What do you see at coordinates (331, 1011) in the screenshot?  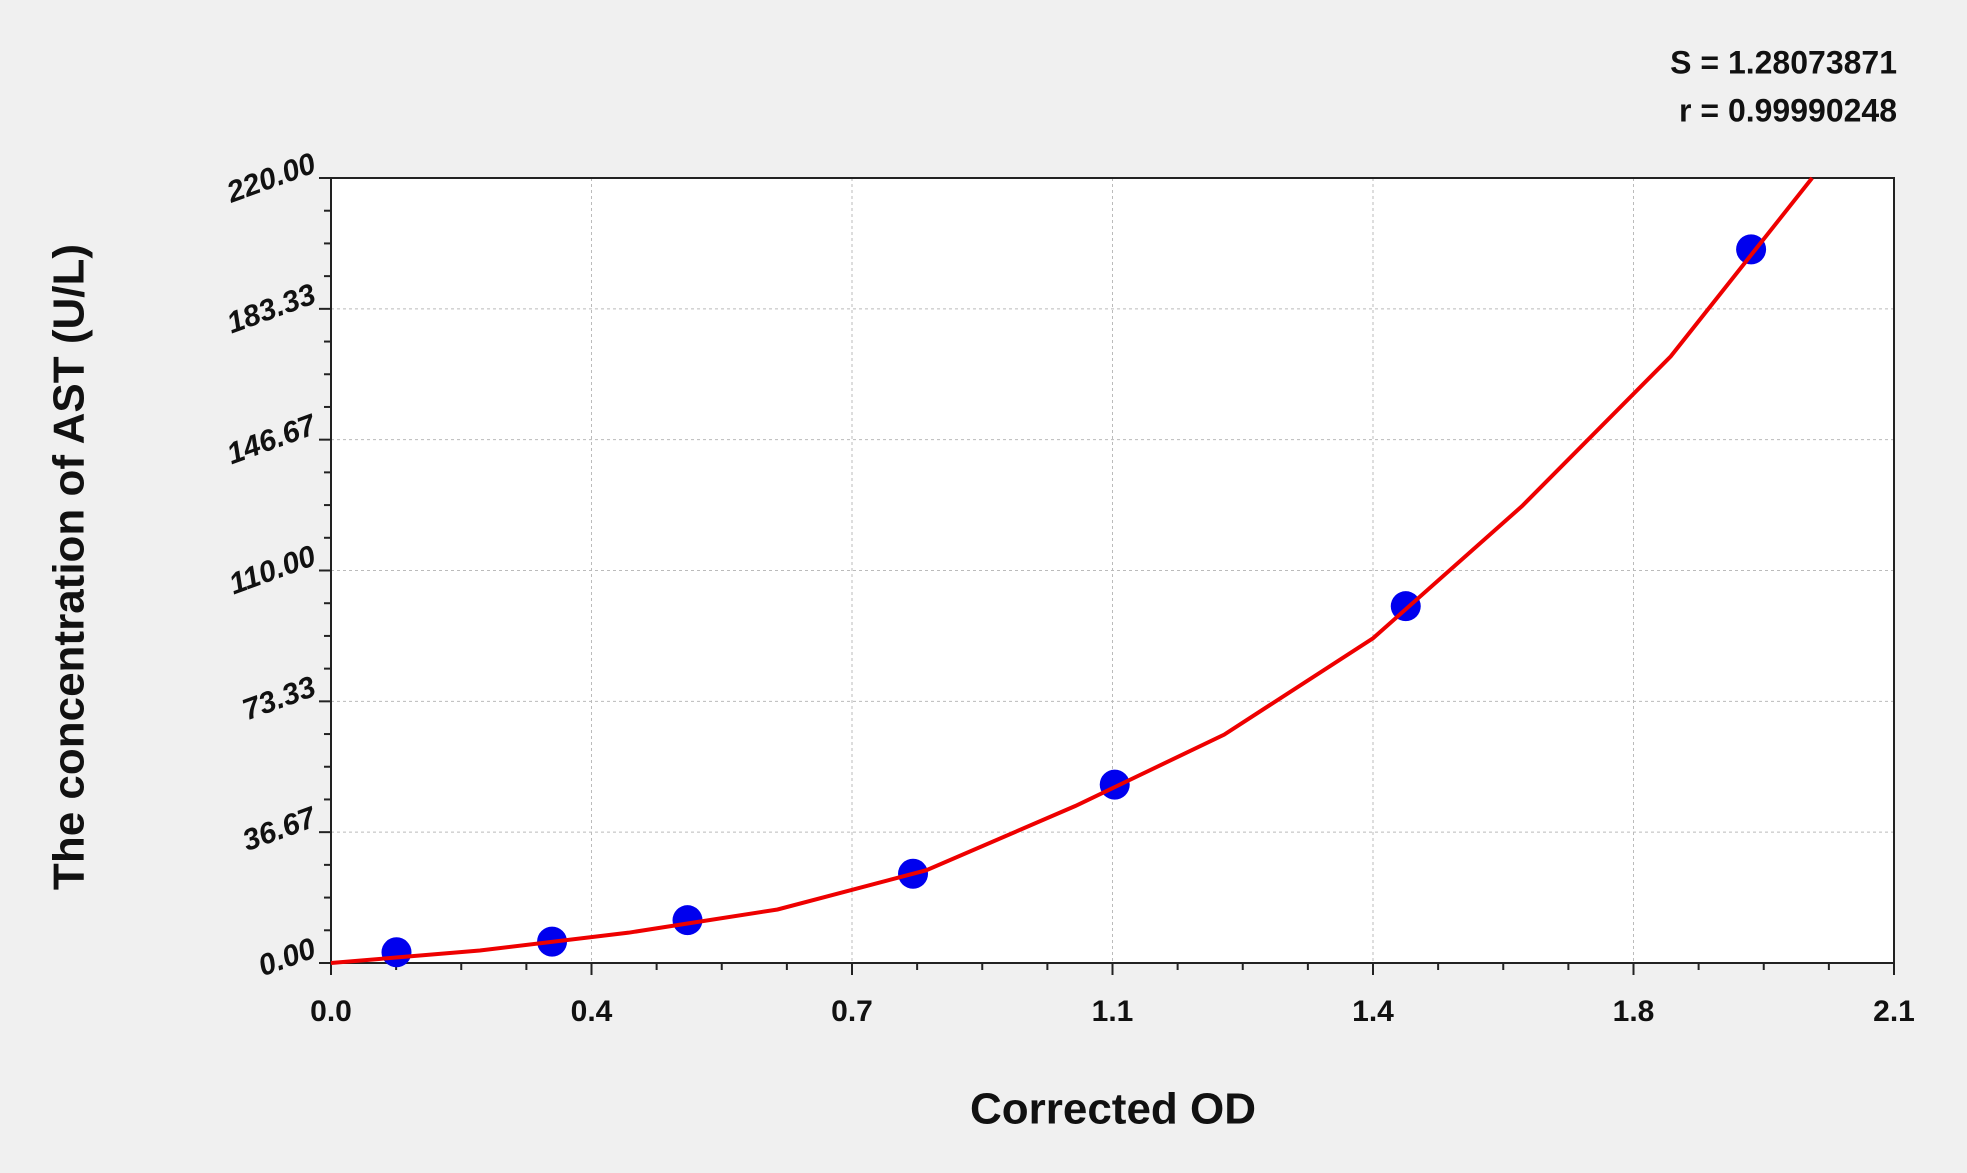 I see `x-tick-label: 0.0` at bounding box center [331, 1011].